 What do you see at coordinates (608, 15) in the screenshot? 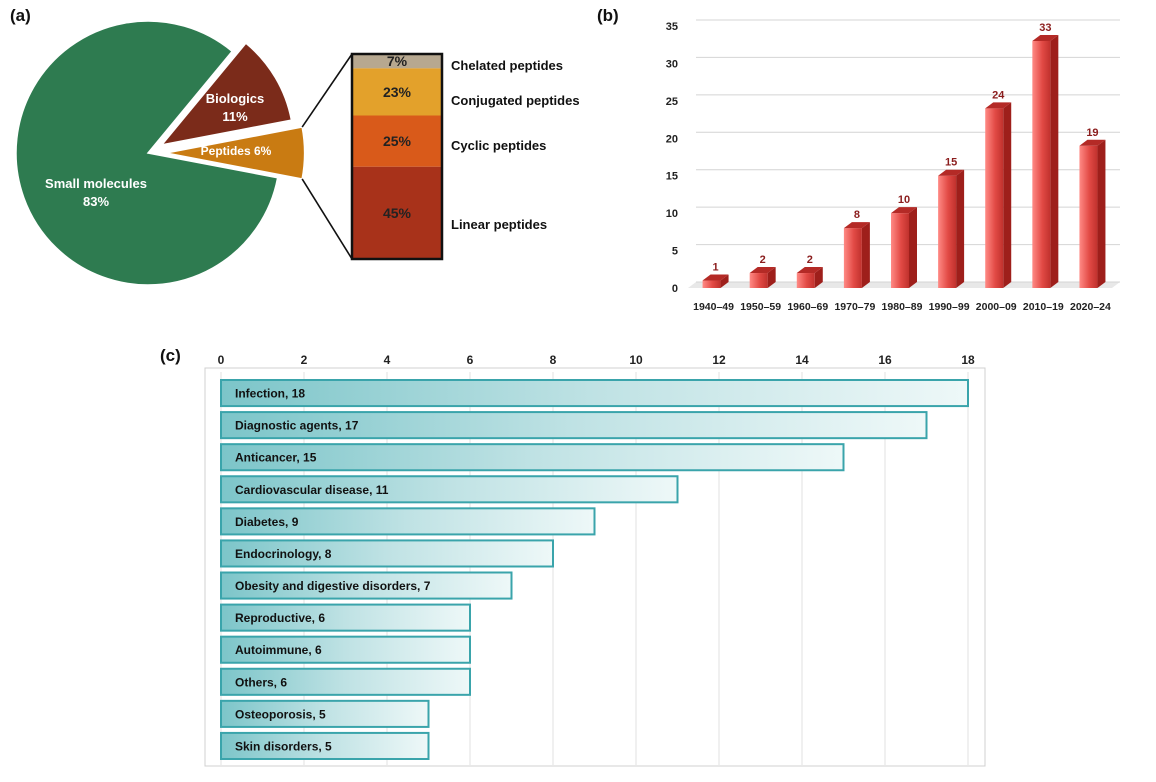
I see `panel-label-b: (b)` at bounding box center [608, 15].